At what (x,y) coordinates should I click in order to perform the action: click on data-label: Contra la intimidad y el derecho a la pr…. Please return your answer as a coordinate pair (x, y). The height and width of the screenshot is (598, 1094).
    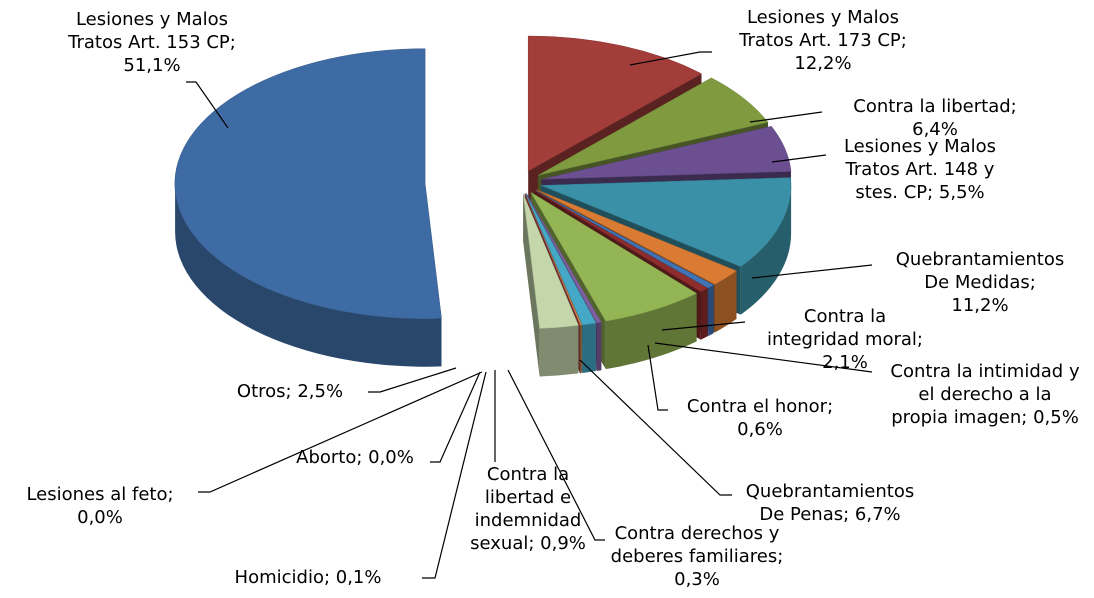
    Looking at the image, I should click on (985, 394).